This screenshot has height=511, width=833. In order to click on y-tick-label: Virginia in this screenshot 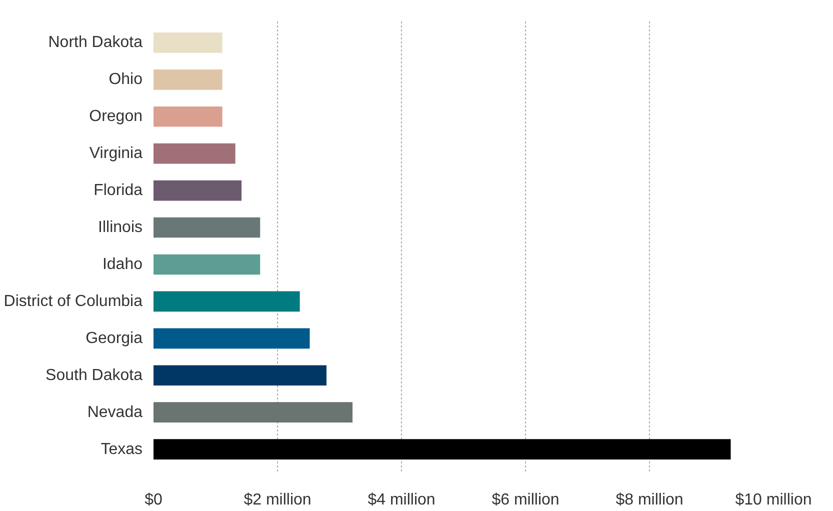, I will do `click(116, 153)`.